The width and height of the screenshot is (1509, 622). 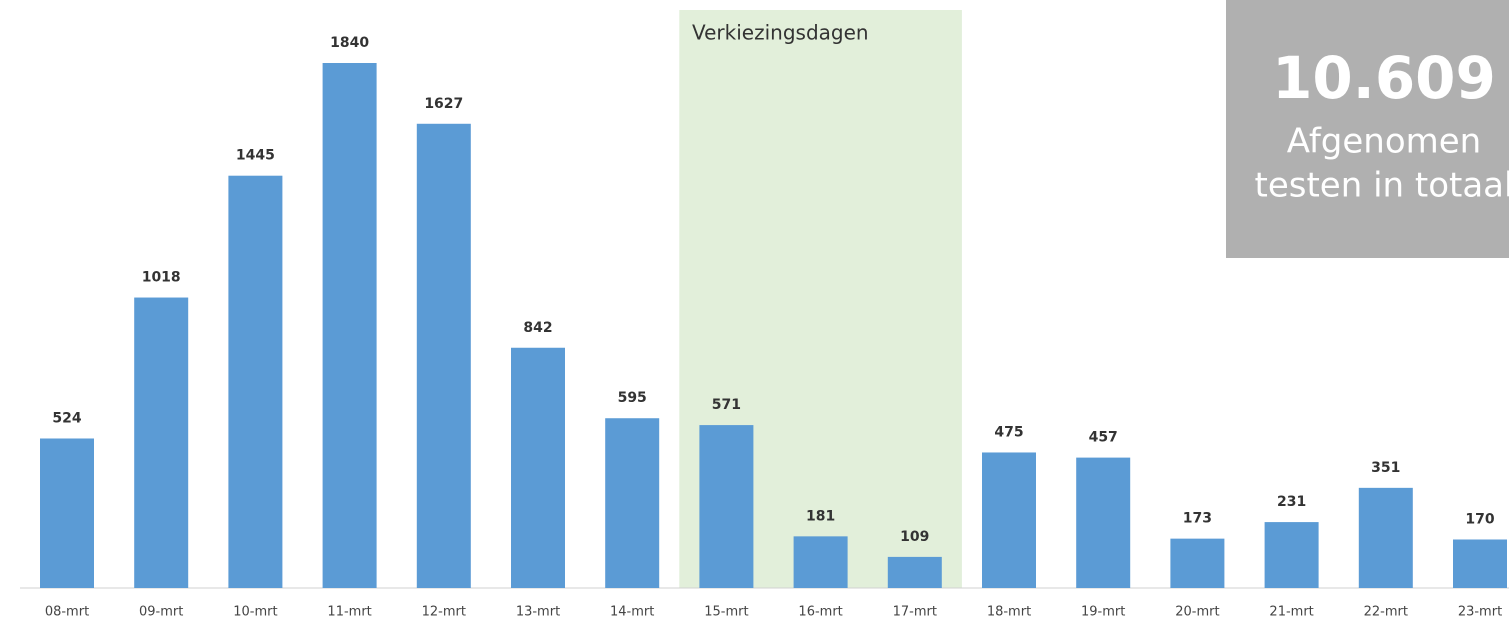 What do you see at coordinates (726, 405) in the screenshot?
I see `value-label: 571` at bounding box center [726, 405].